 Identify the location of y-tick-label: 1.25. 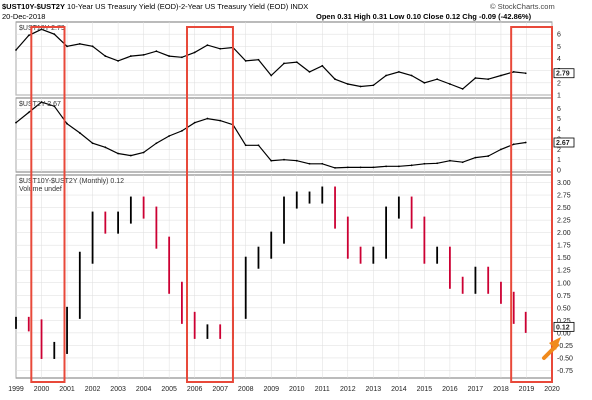
(564, 271).